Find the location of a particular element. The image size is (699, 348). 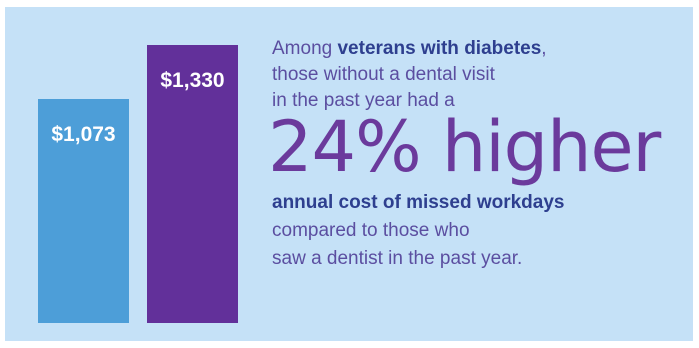

population-label: veterans with diabetes is located at coordinates (439, 48).